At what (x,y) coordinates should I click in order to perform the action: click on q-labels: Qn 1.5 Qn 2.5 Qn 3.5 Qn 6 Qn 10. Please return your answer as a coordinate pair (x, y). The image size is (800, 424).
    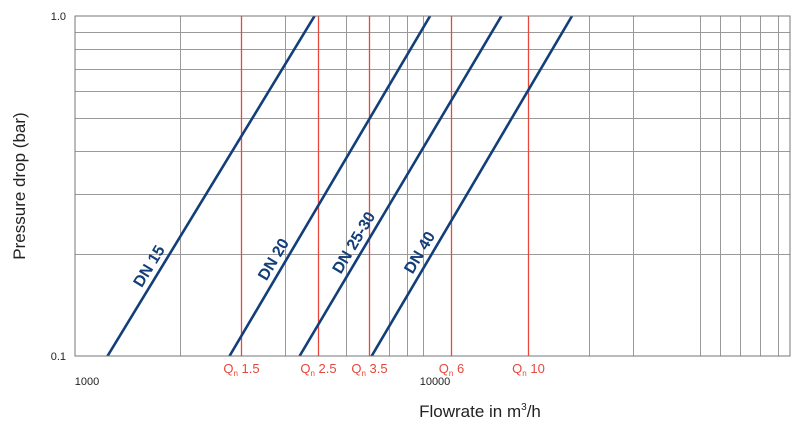
    Looking at the image, I should click on (383, 369).